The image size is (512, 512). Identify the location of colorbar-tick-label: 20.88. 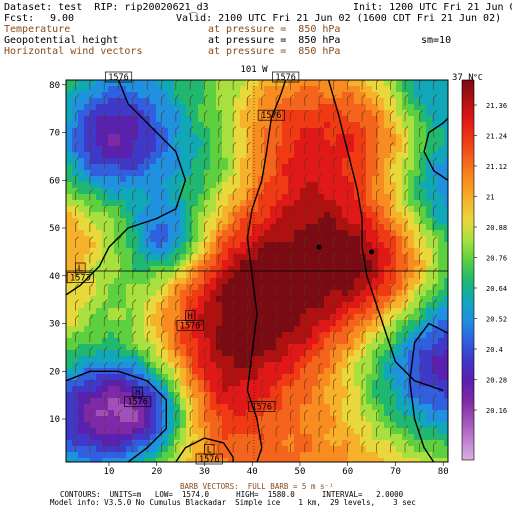
(496, 228).